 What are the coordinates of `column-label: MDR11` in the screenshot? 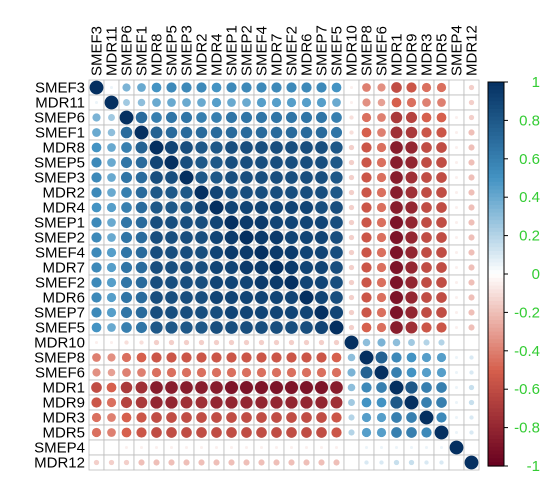 It's located at (112, 51).